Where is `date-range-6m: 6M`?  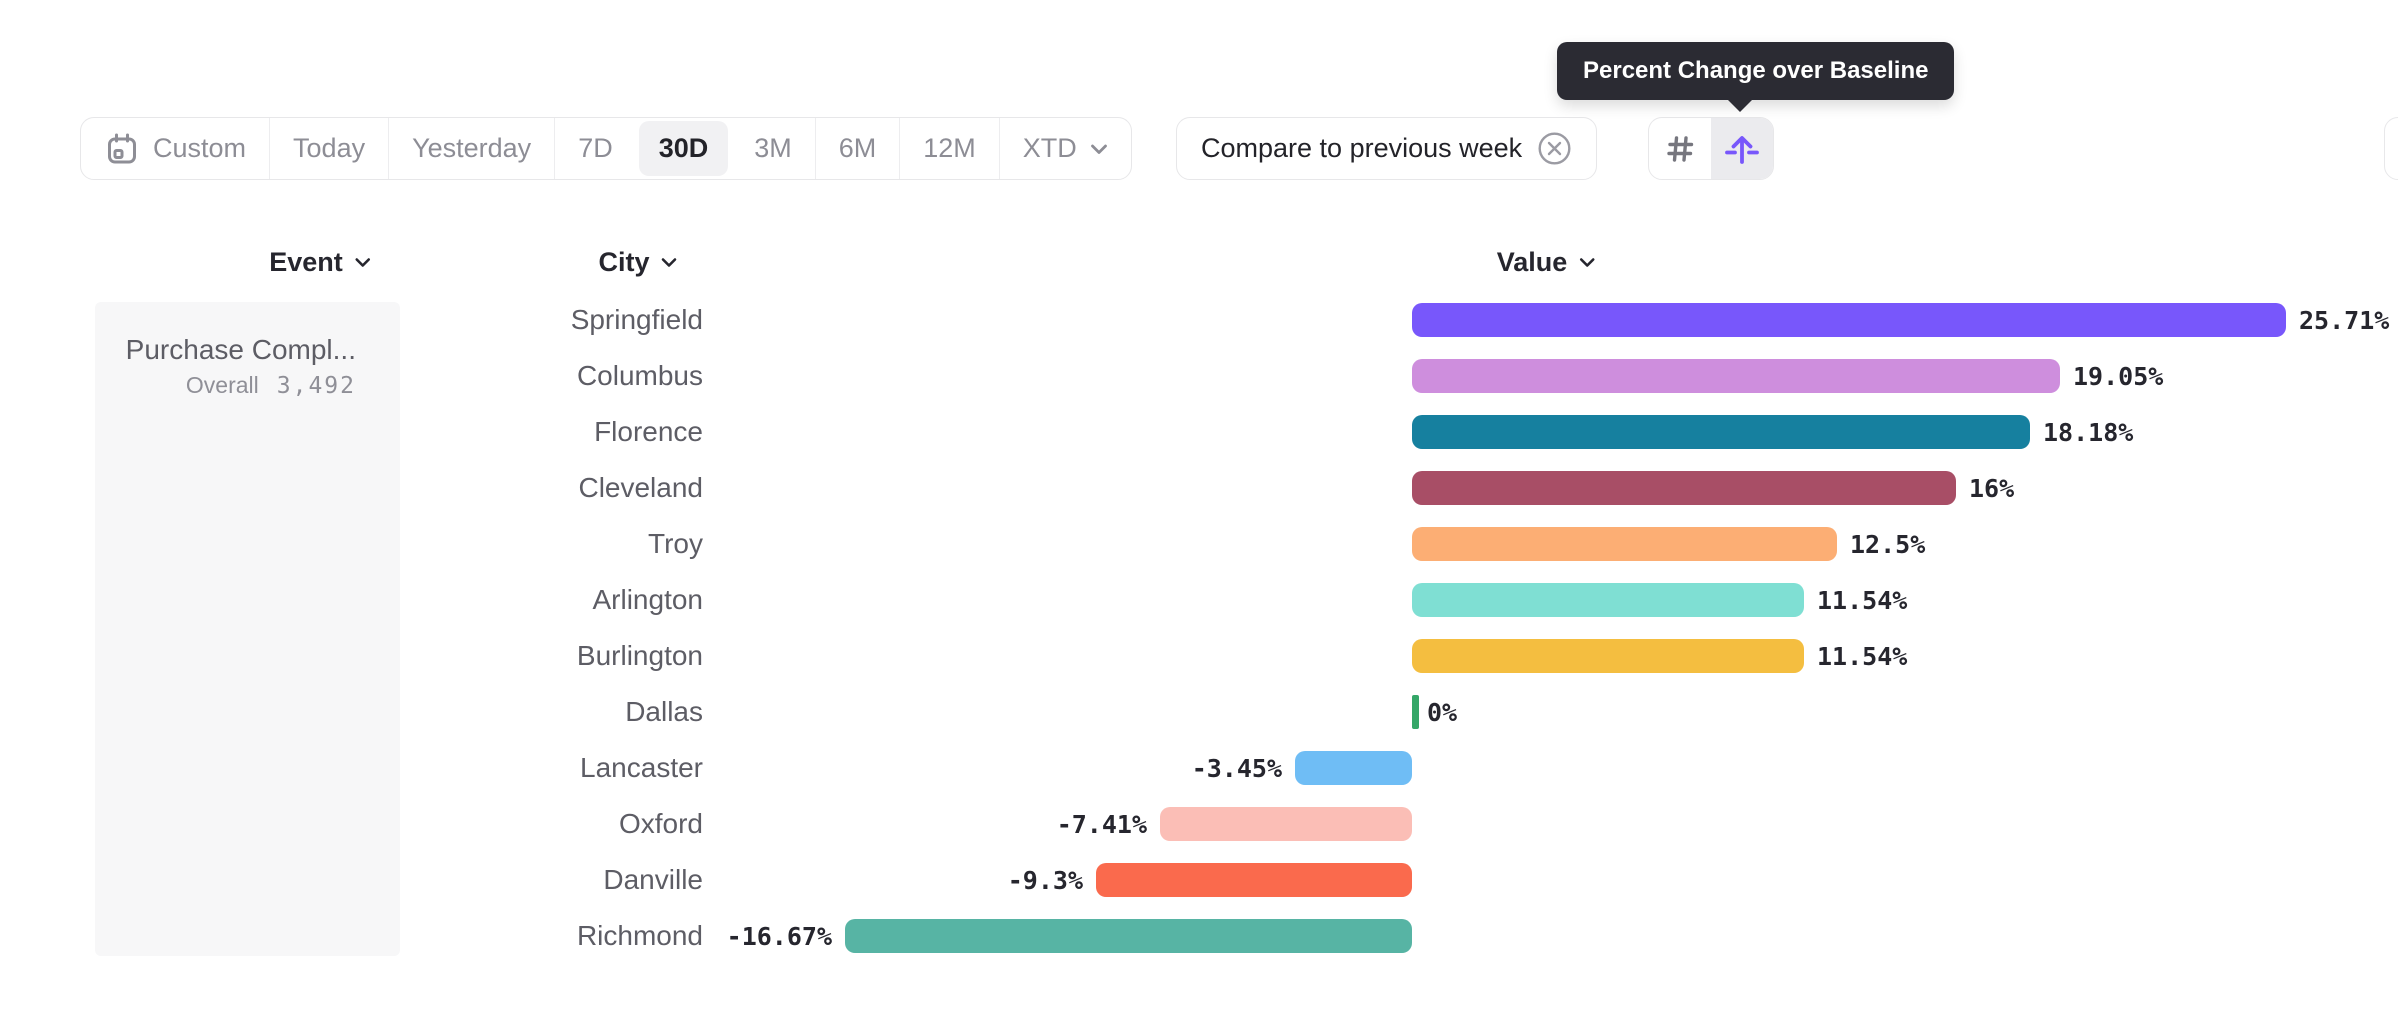 date-range-6m: 6M is located at coordinates (858, 148).